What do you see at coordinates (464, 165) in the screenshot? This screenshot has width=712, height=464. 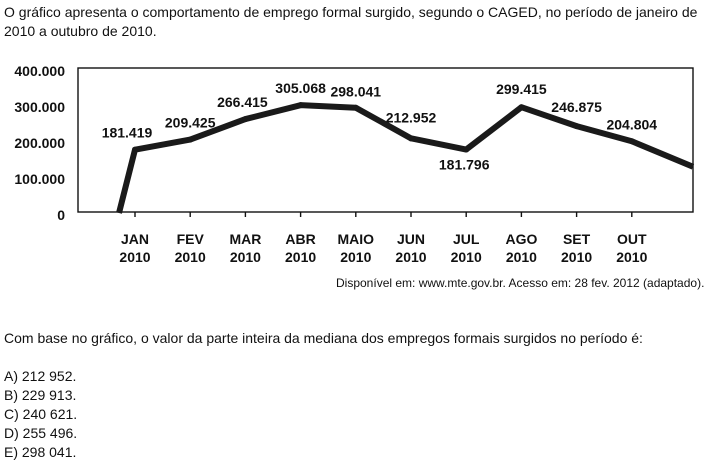 I see `data-label: 181.796` at bounding box center [464, 165].